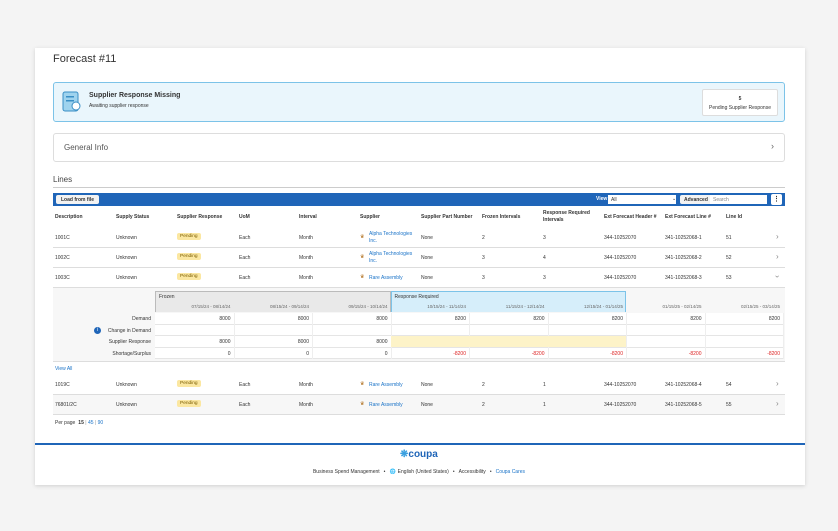  What do you see at coordinates (460, 319) in the screenshot?
I see `measure-value: 8200` at bounding box center [460, 319].